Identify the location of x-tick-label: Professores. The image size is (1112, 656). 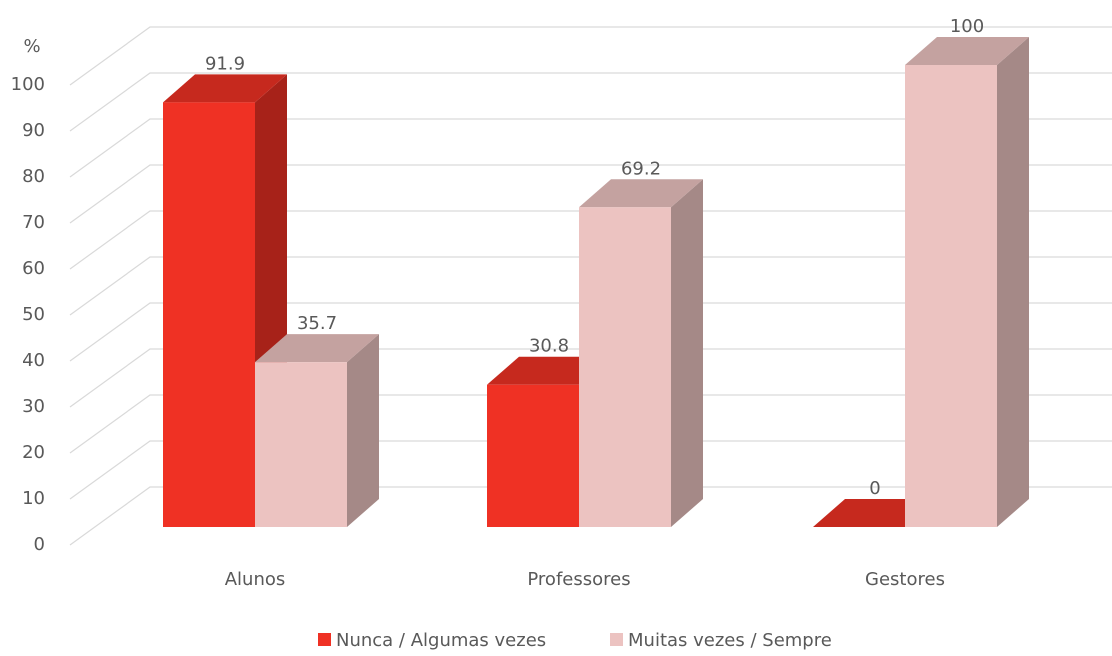
(578, 579).